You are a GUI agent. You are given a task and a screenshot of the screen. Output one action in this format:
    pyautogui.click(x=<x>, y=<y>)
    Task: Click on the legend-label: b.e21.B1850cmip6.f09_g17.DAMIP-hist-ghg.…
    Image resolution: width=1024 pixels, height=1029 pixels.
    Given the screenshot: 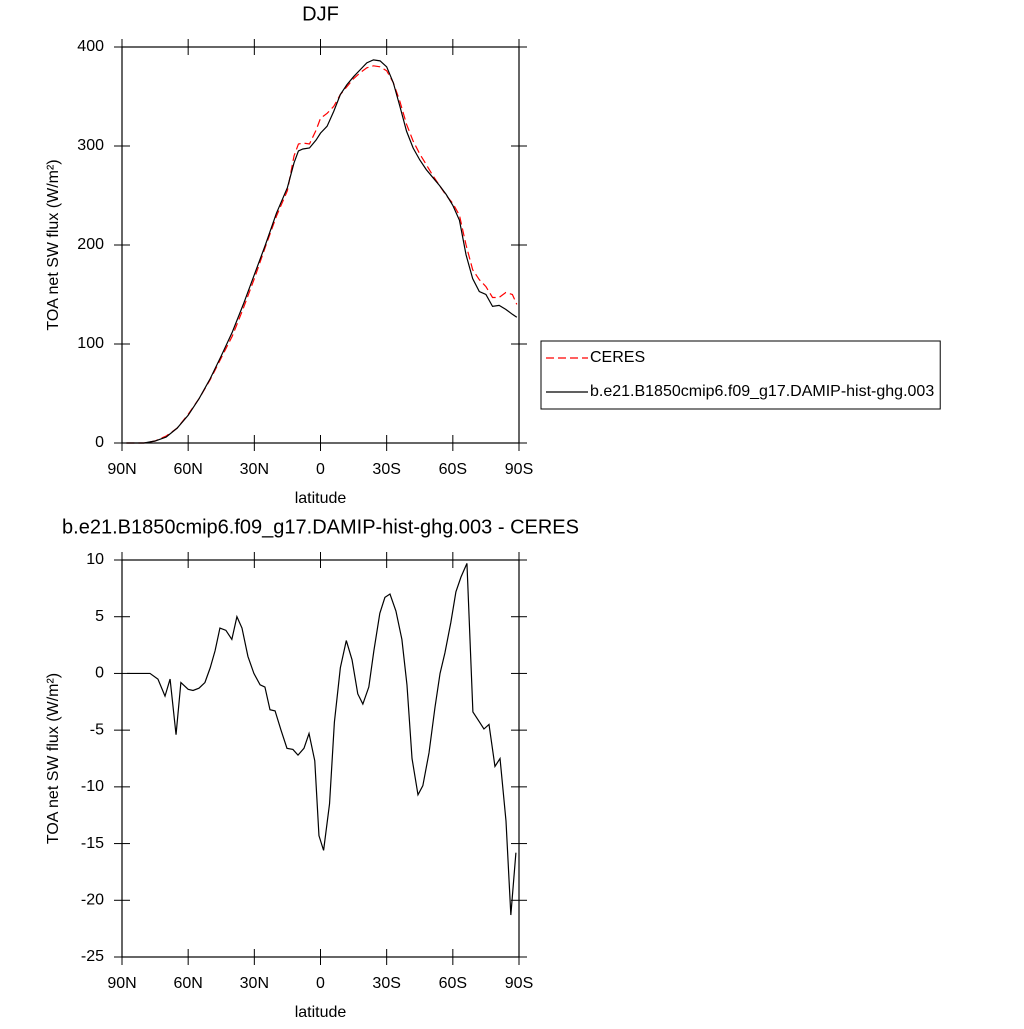 What is the action you would take?
    pyautogui.click(x=762, y=391)
    